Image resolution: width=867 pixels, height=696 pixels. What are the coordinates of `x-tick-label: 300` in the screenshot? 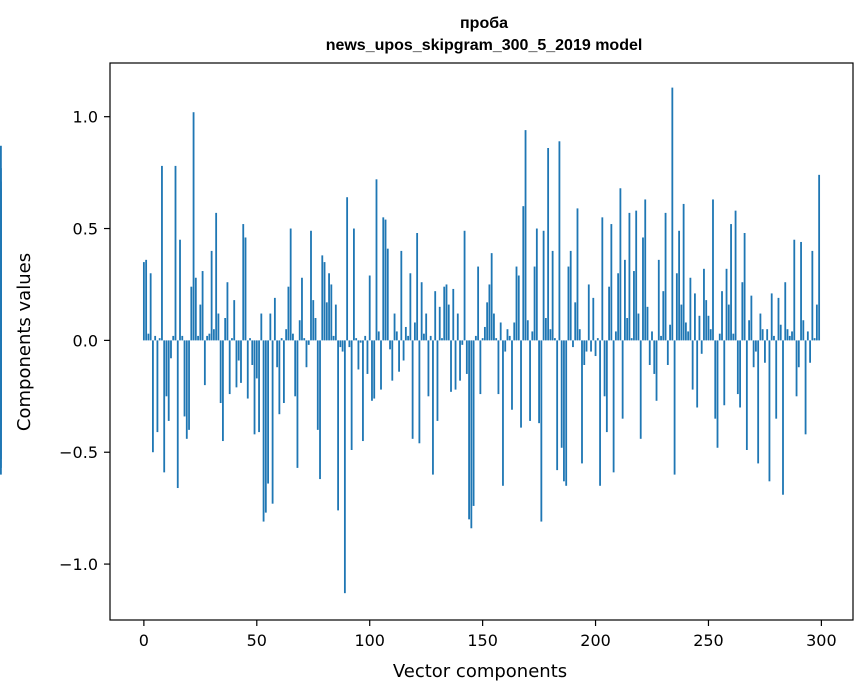 It's located at (821, 640).